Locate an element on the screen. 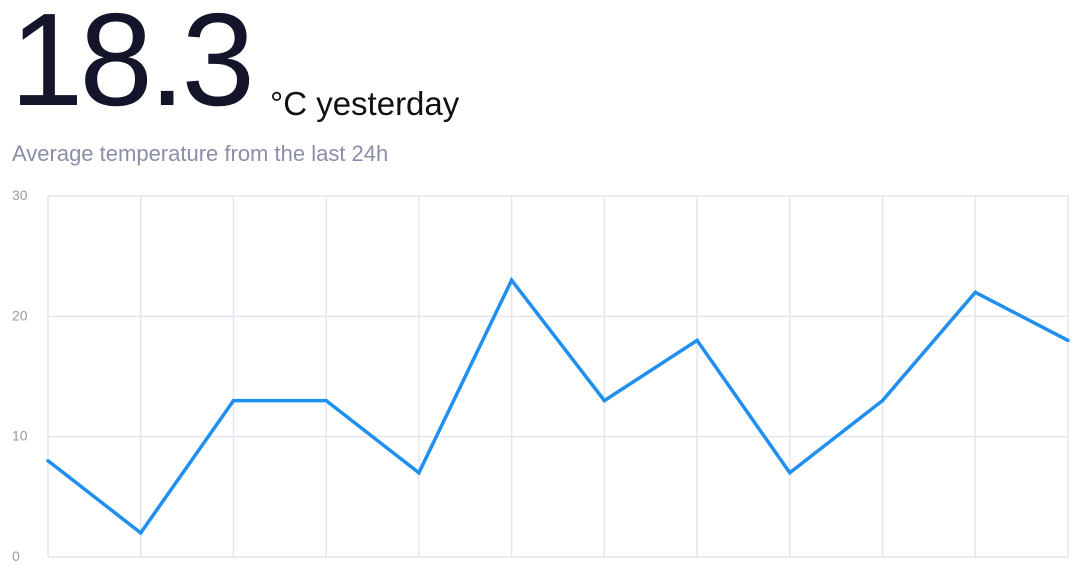 This screenshot has height=575, width=1084. temperature-value: 18.3 is located at coordinates (132, 66).